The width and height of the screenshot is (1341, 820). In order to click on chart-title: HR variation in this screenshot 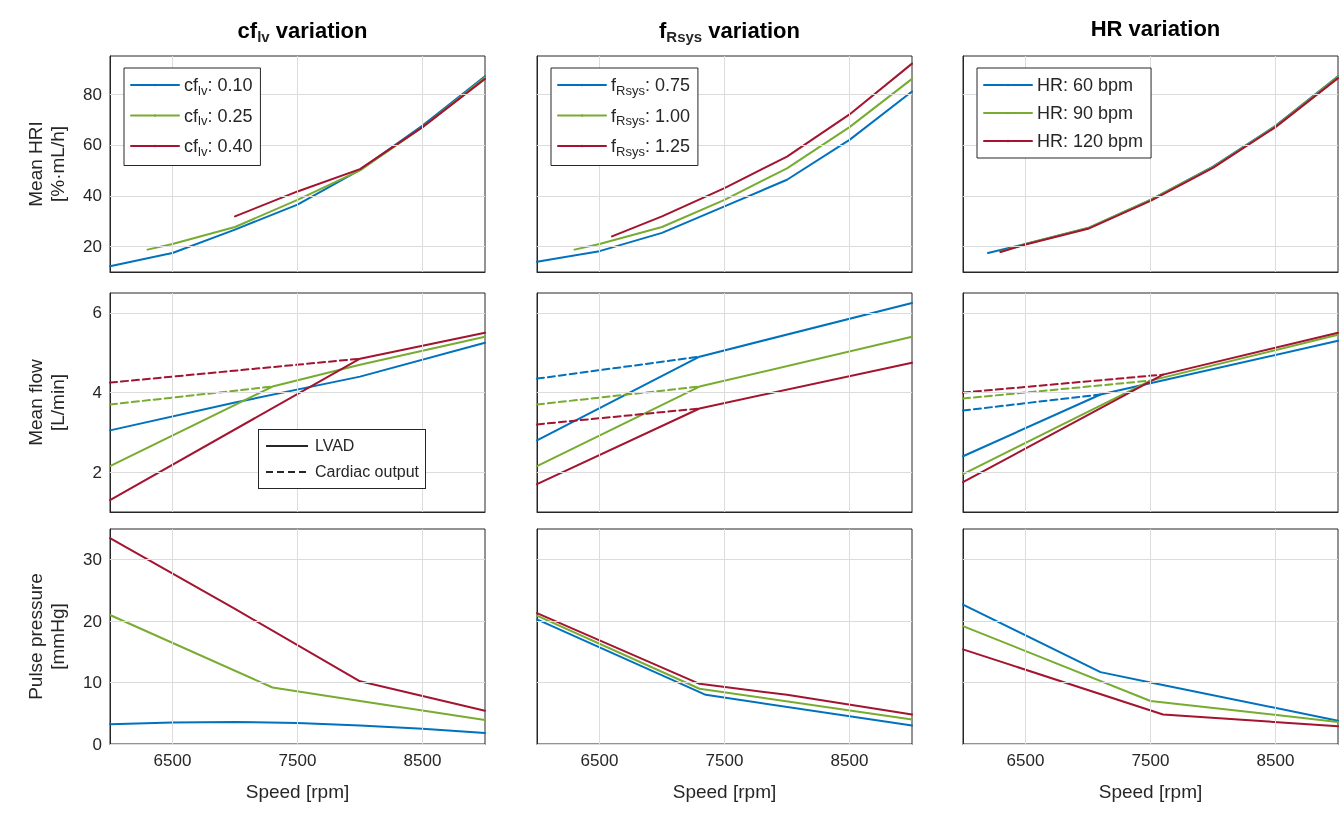, I will do `click(1155, 28)`.